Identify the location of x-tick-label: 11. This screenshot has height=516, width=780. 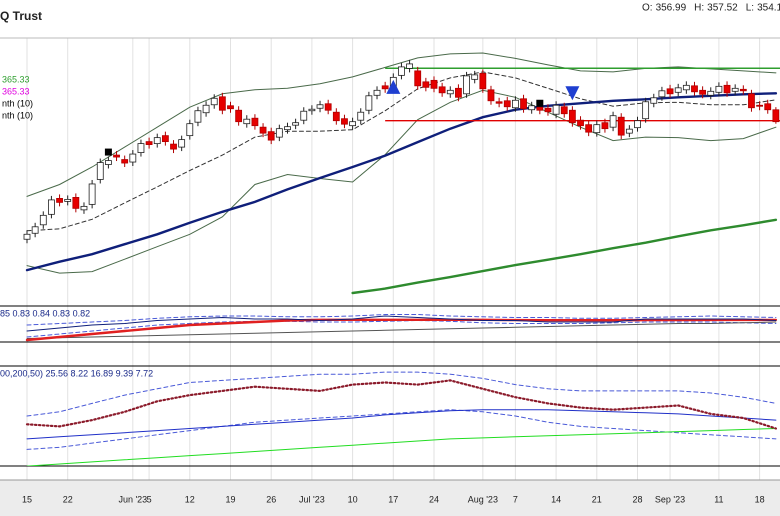
(718, 499).